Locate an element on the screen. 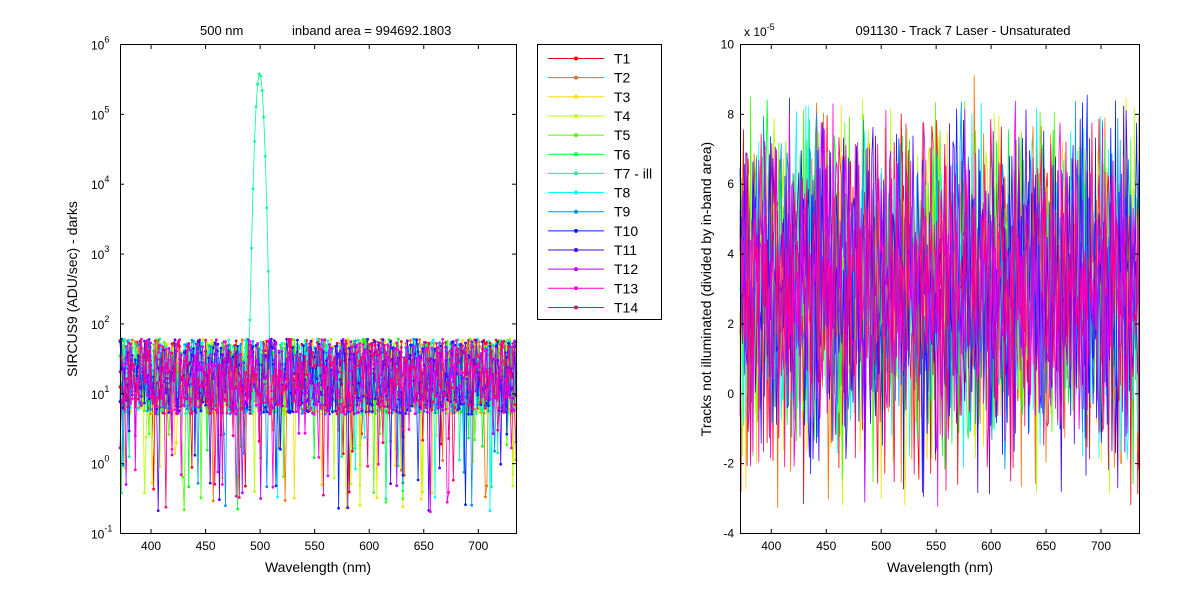 This screenshot has width=1200, height=600. left-y-tick-label: 106 is located at coordinates (100, 44).